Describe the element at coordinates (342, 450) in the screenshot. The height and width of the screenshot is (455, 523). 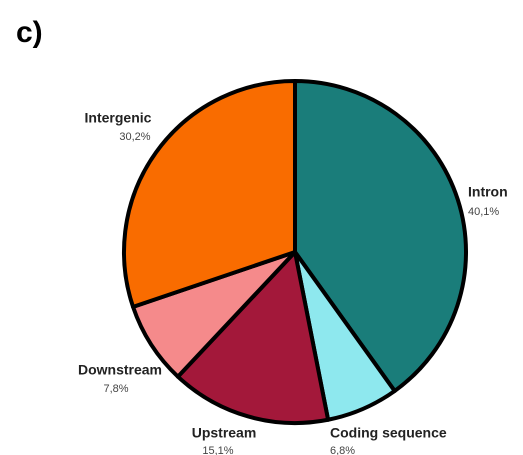
I see `slice-value-label: 6,8%` at that location.